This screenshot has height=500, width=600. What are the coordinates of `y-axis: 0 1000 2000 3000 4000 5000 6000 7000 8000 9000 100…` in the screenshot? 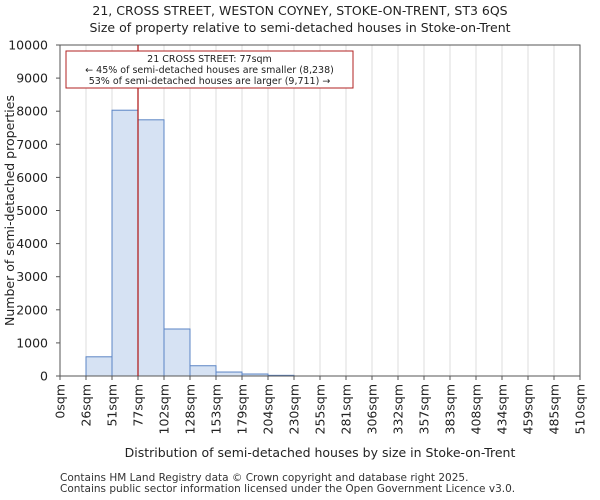 It's located at (34, 211).